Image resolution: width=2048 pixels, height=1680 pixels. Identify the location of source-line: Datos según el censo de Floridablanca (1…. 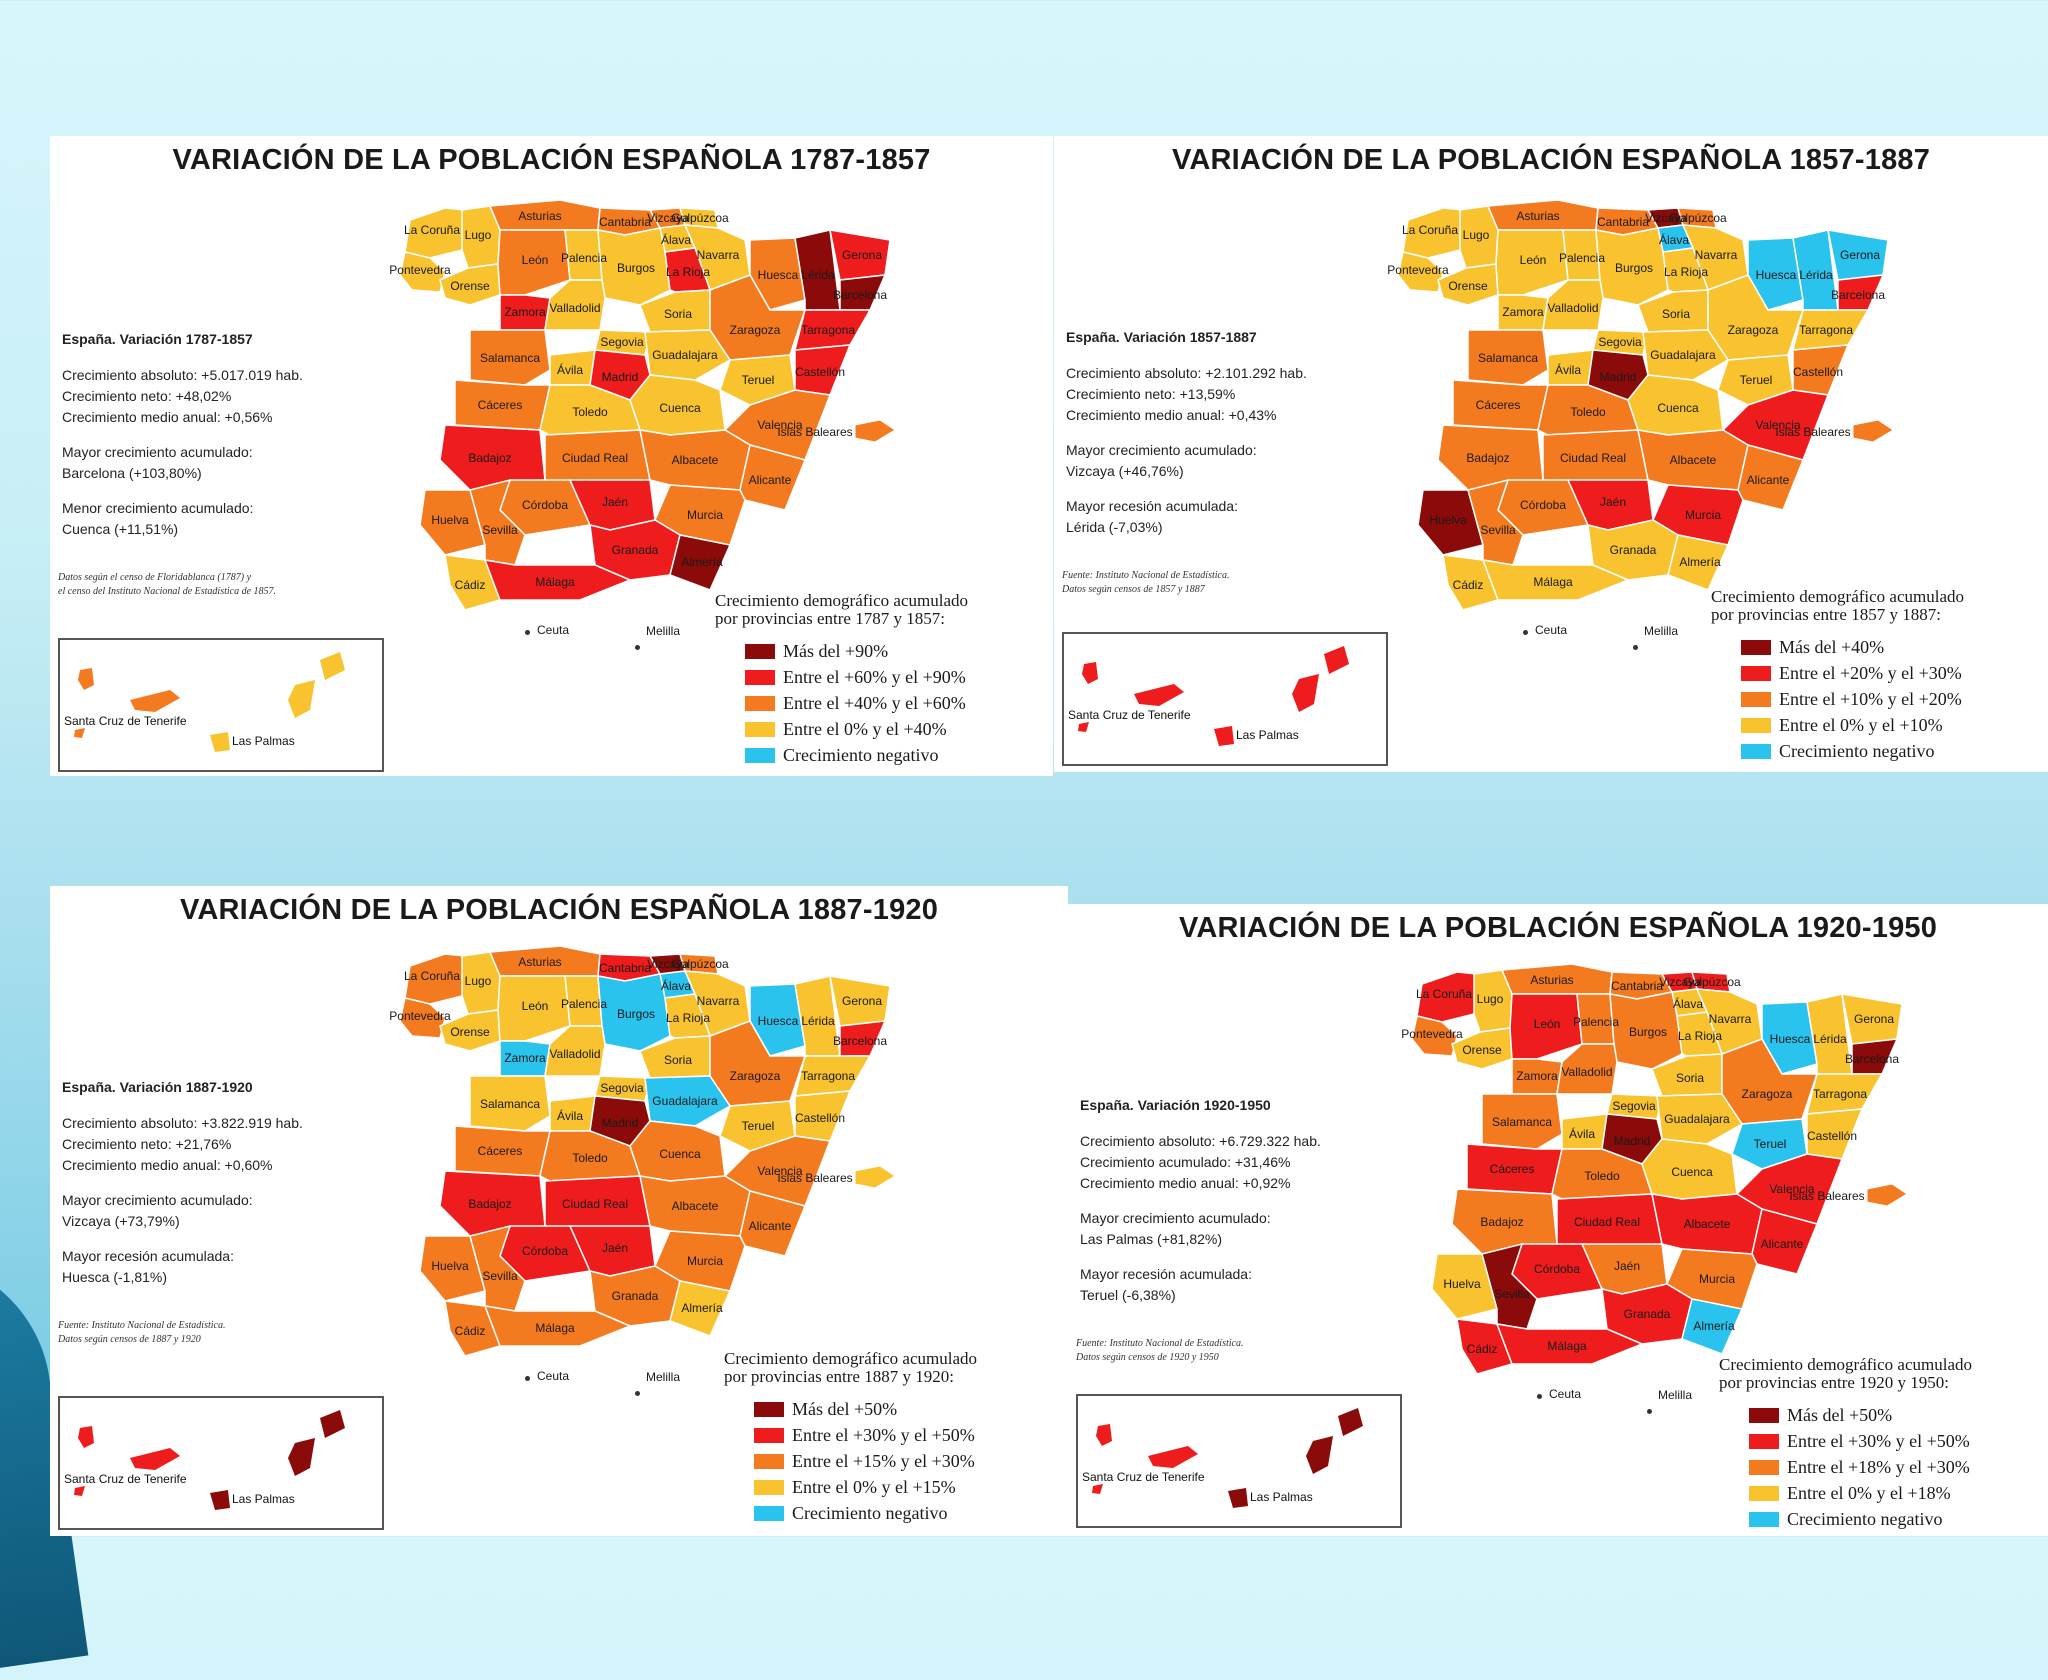
(155, 577).